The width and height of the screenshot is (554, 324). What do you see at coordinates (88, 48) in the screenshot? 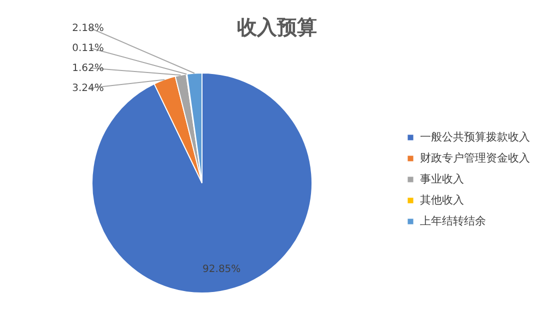
I see `data-label: 0.11%` at bounding box center [88, 48].